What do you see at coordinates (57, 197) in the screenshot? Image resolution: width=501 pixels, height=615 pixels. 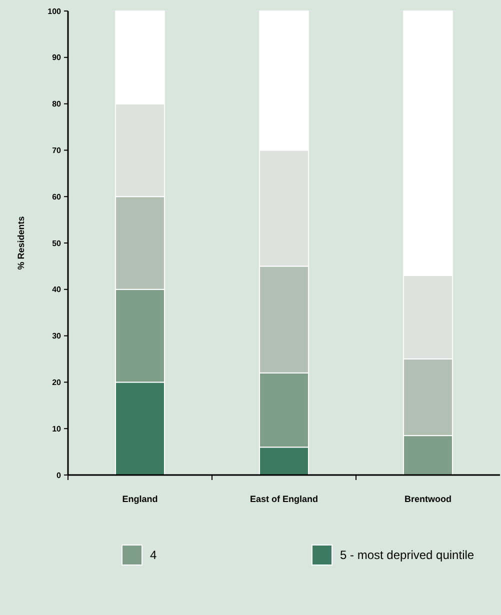 I see `y-tick-label: 60` at bounding box center [57, 197].